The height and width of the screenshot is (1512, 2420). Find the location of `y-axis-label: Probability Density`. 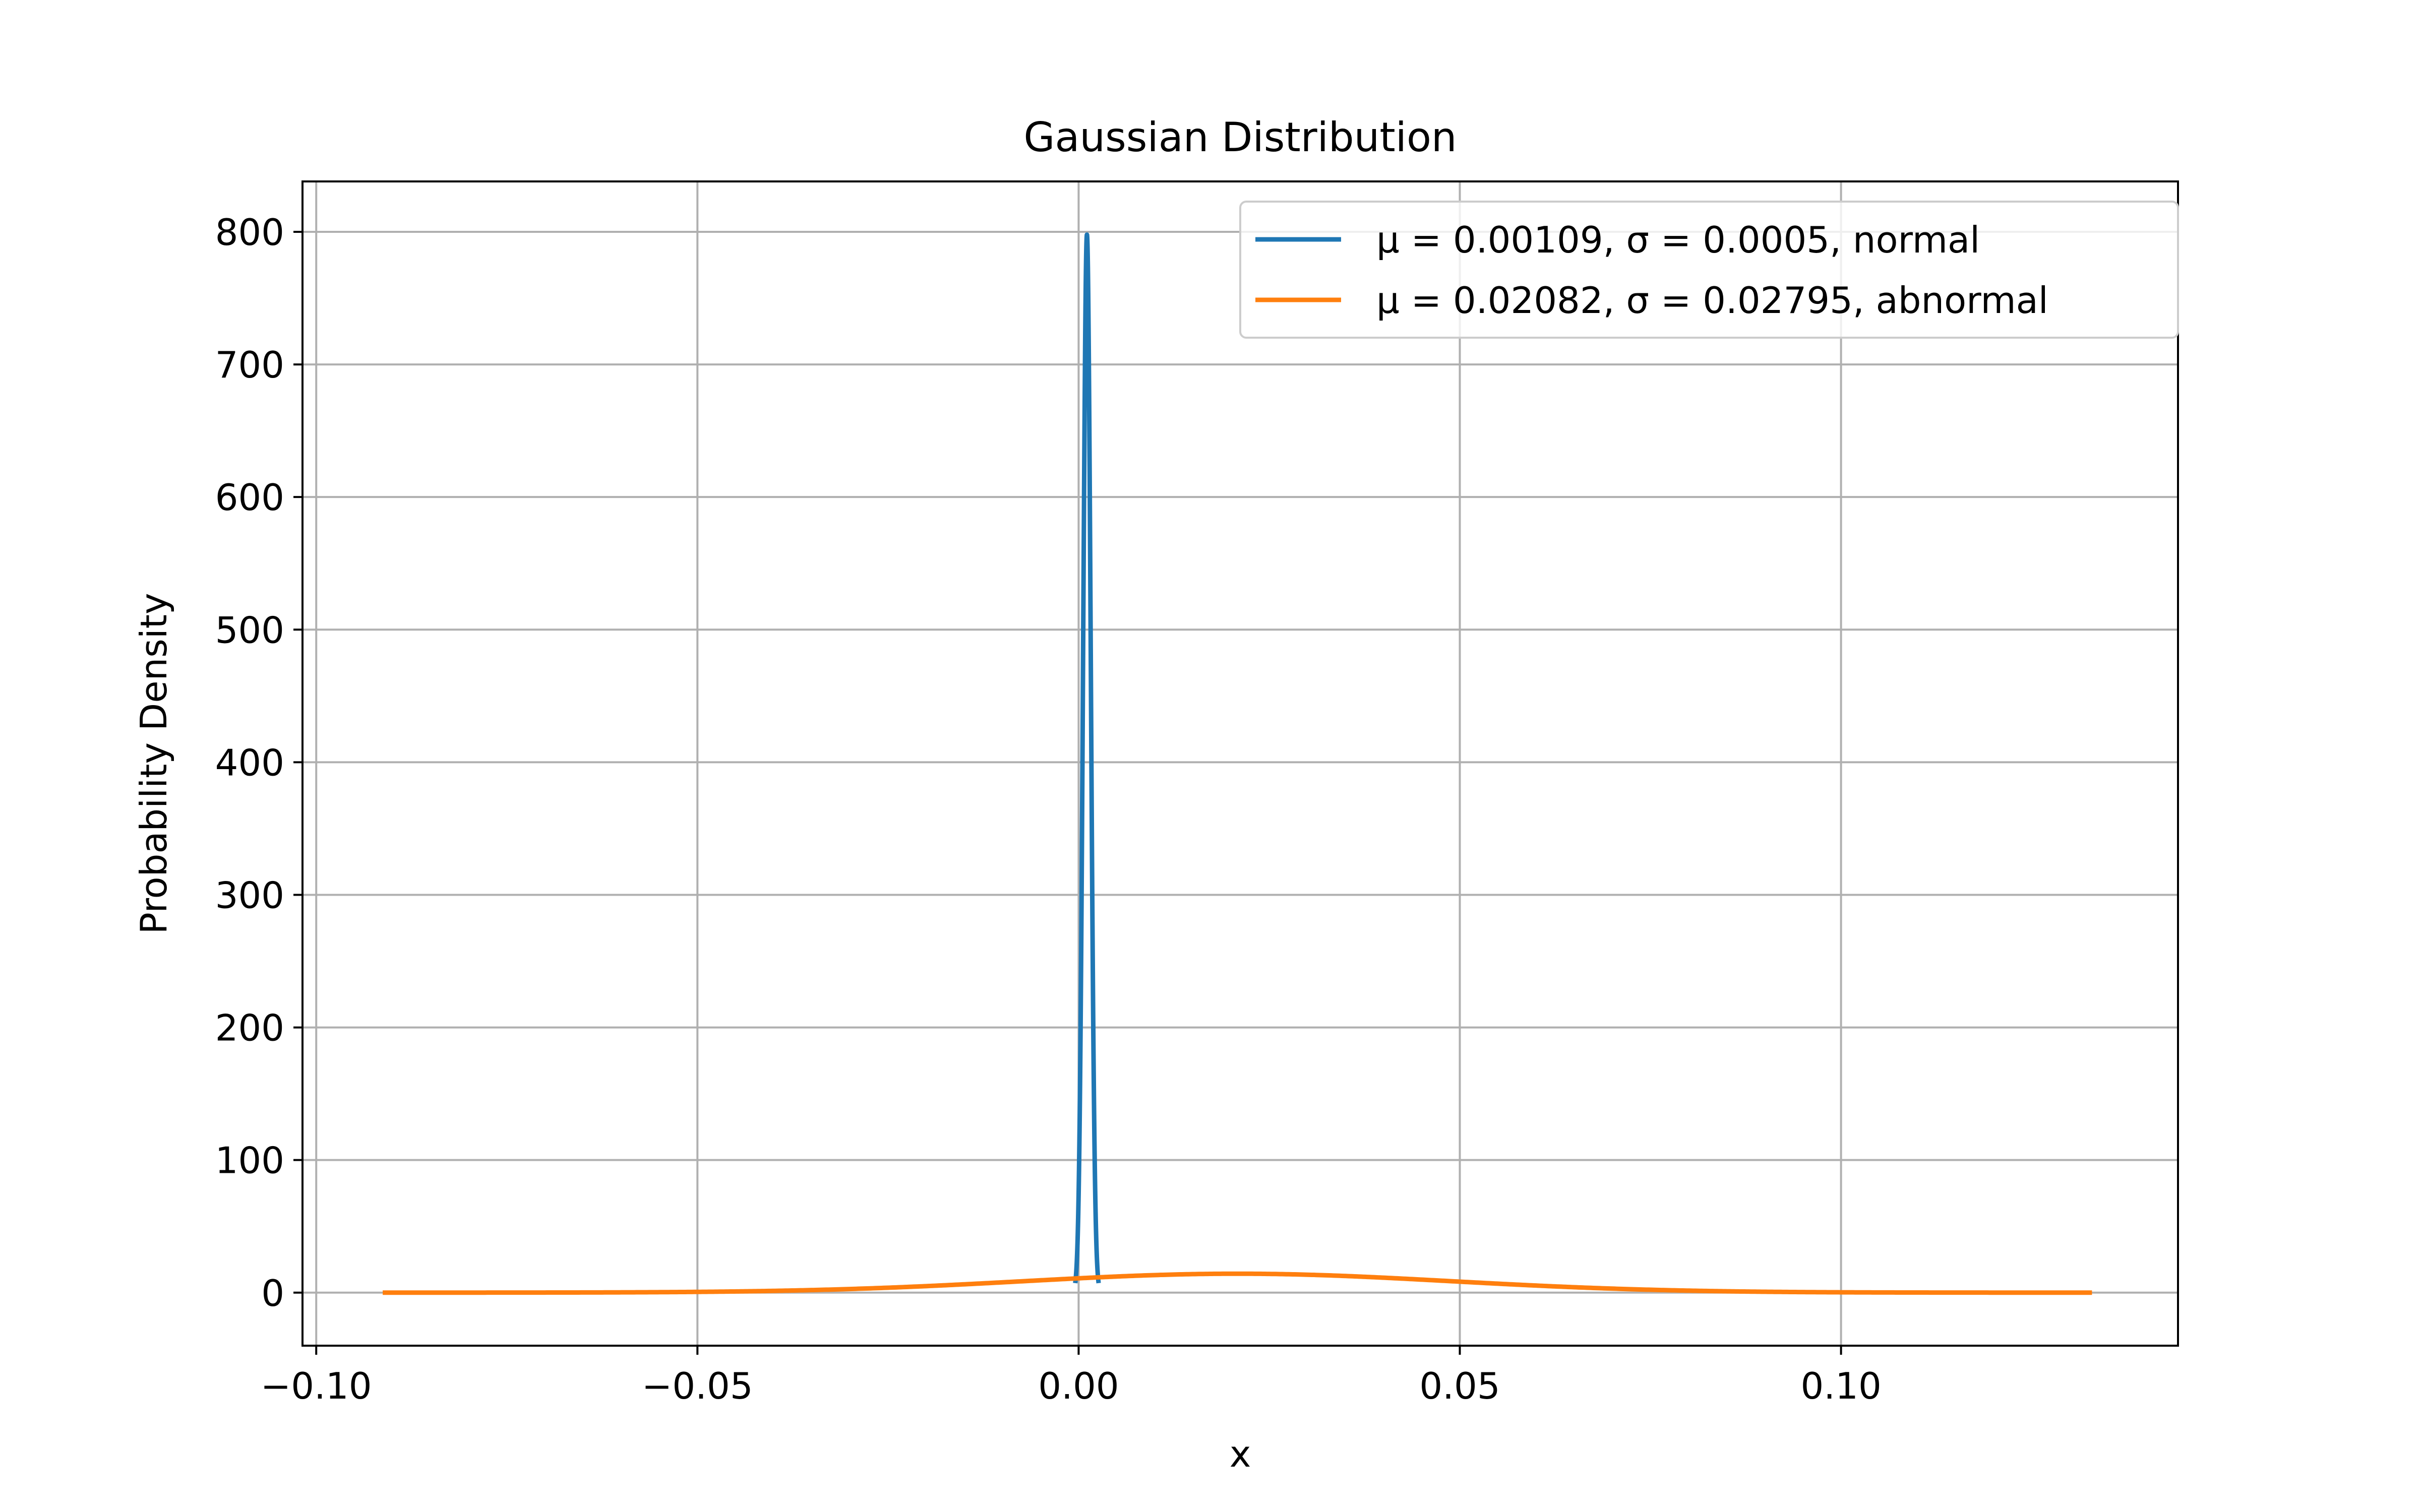

y-axis-label: Probability Density is located at coordinates (154, 764).